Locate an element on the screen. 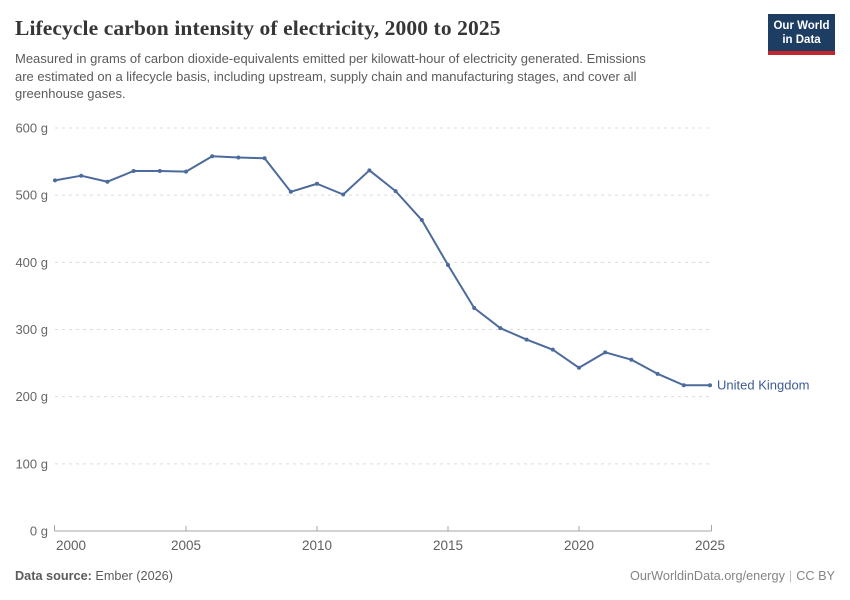 The height and width of the screenshot is (600, 850). data-point-2009 is located at coordinates (290, 191).